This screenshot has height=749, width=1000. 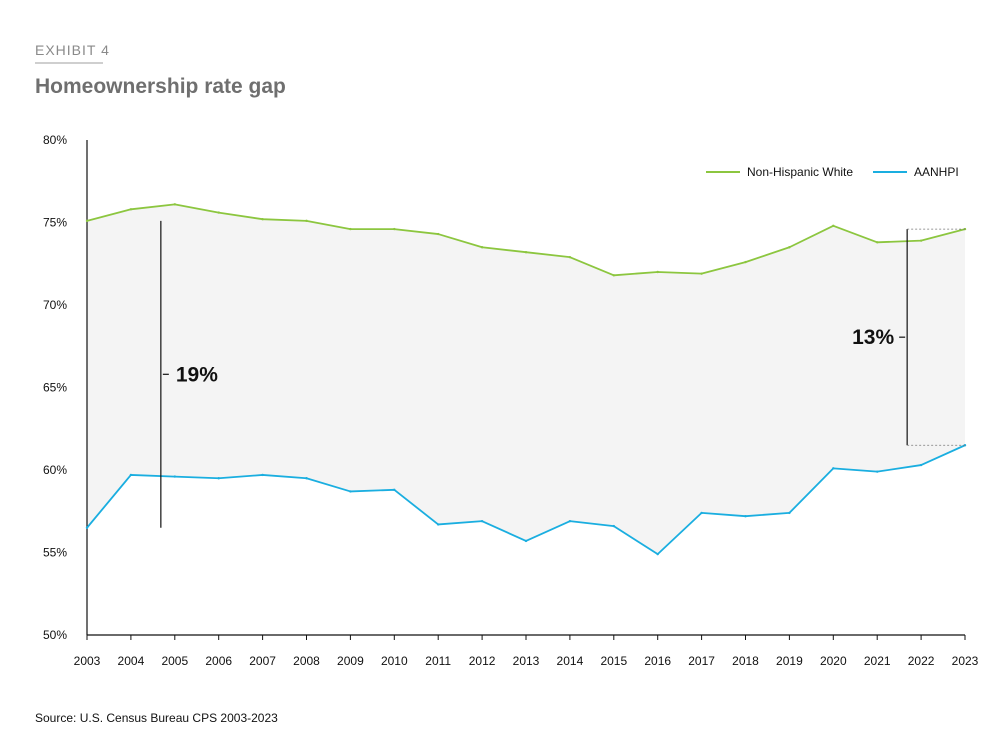 What do you see at coordinates (570, 661) in the screenshot?
I see `x-tick-label: 2014` at bounding box center [570, 661].